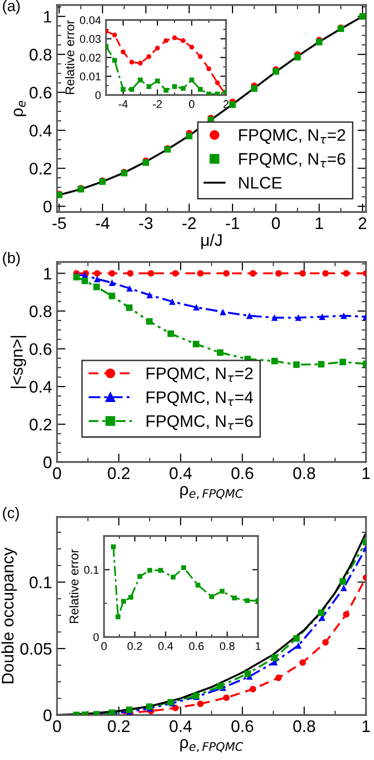 Image resolution: width=374 pixels, height=760 pixels. Describe the element at coordinates (18, 362) in the screenshot. I see `y-axis-title: |<sgn>|` at that location.